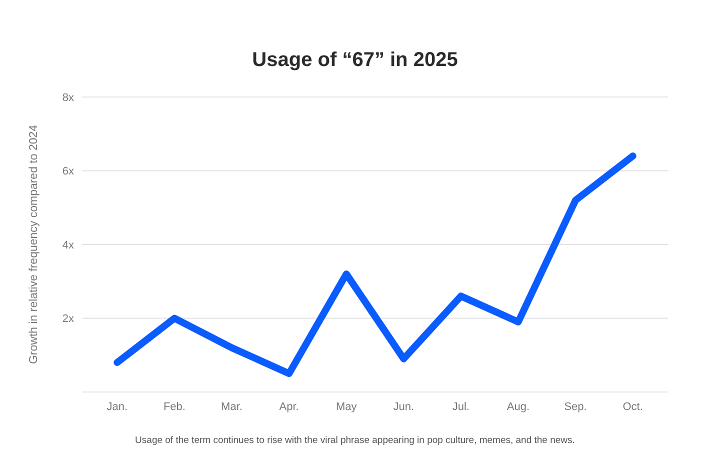 The height and width of the screenshot is (454, 710). Describe the element at coordinates (347, 407) in the screenshot. I see `x-tick-label: May` at that location.